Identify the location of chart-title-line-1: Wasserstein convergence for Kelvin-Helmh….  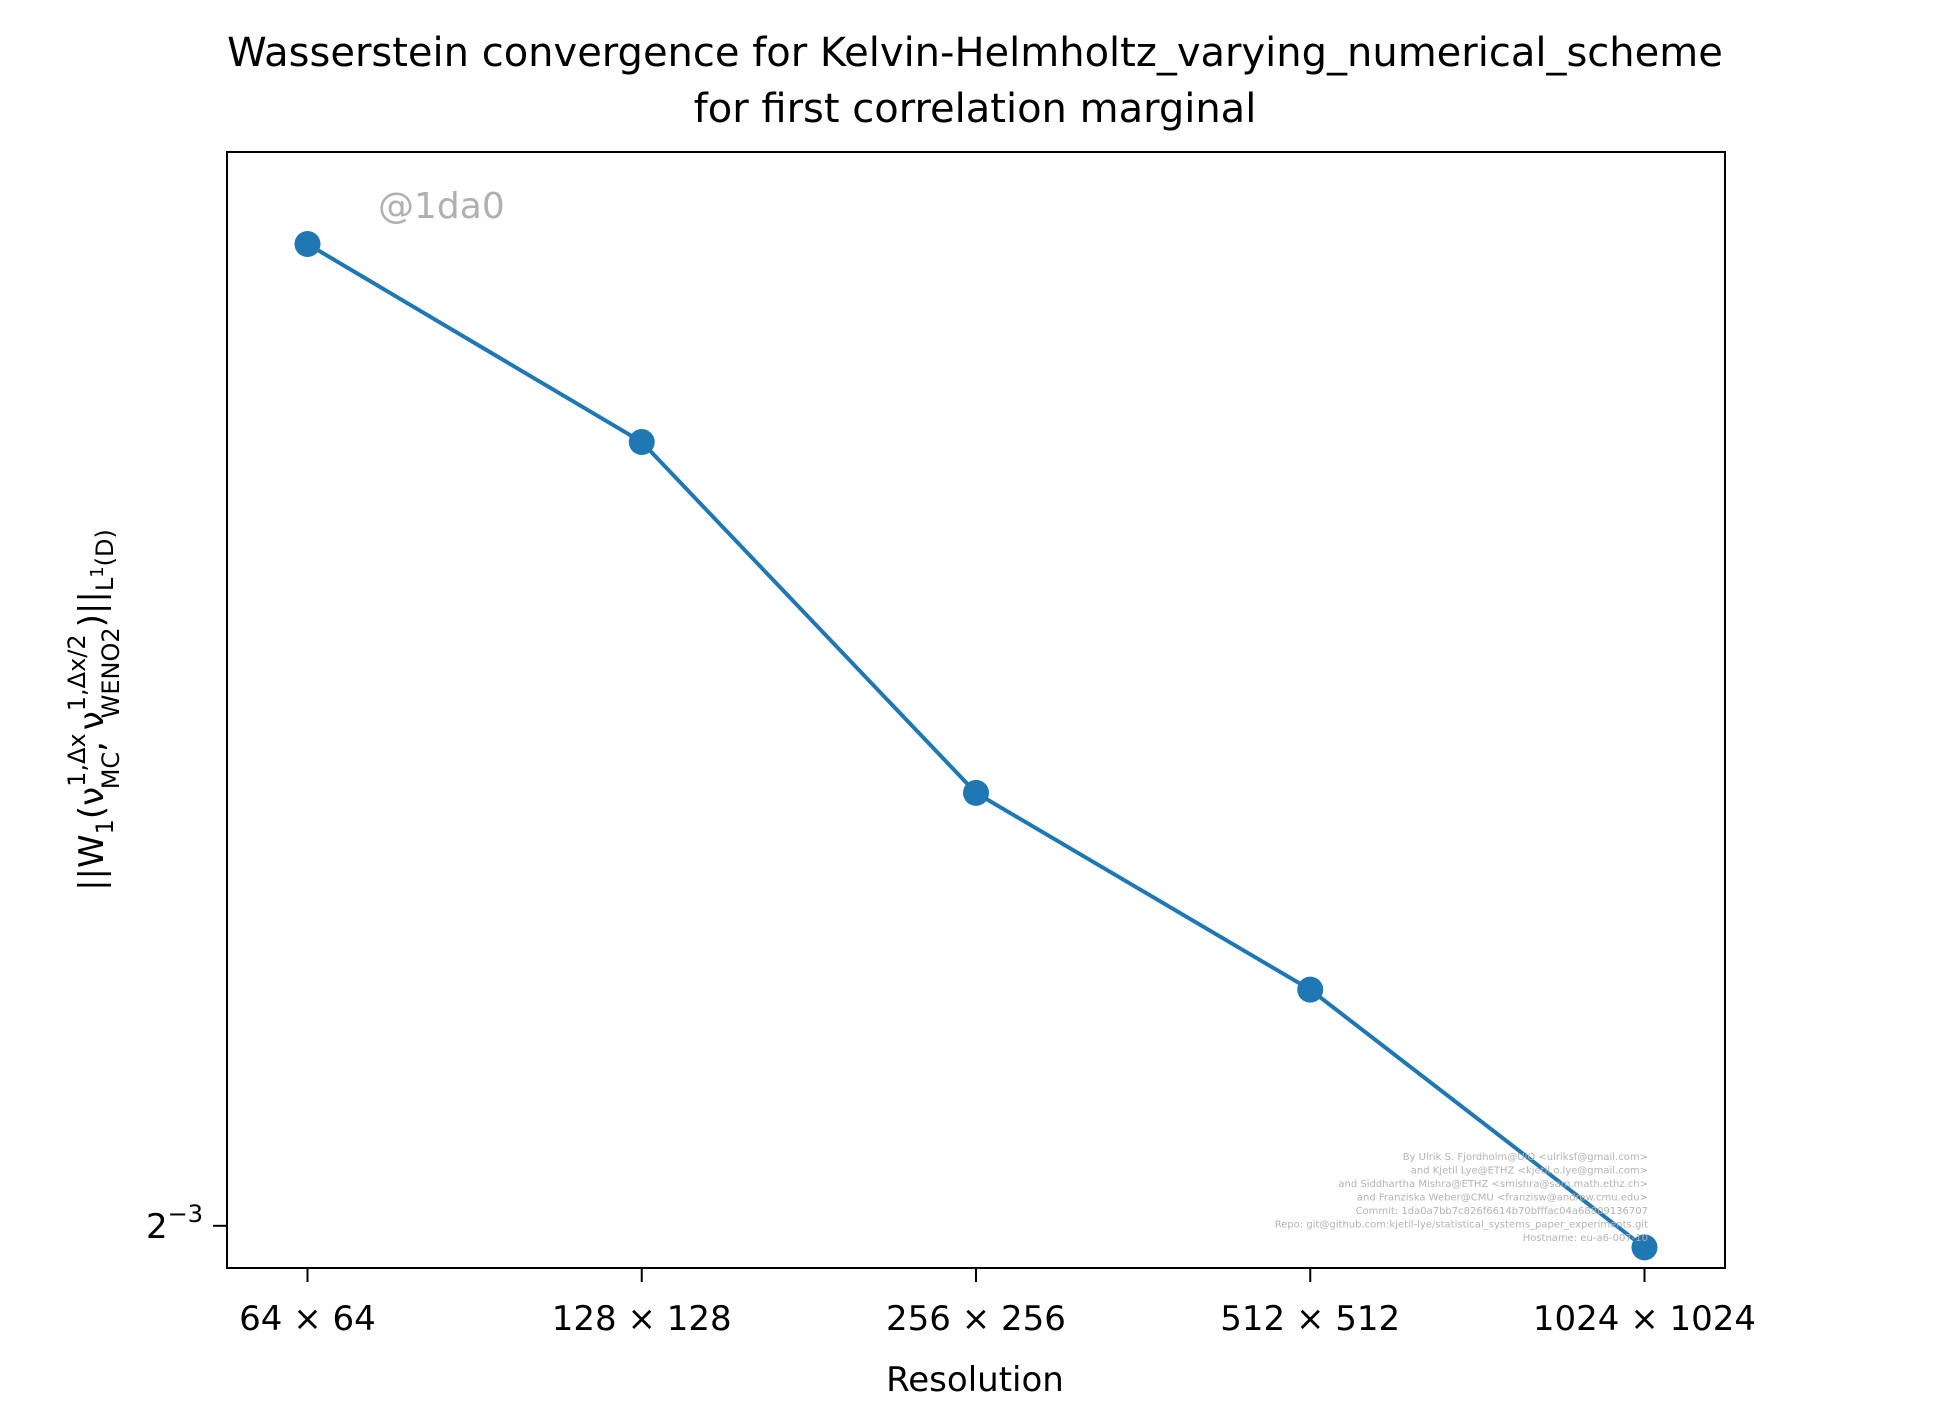
(975, 53).